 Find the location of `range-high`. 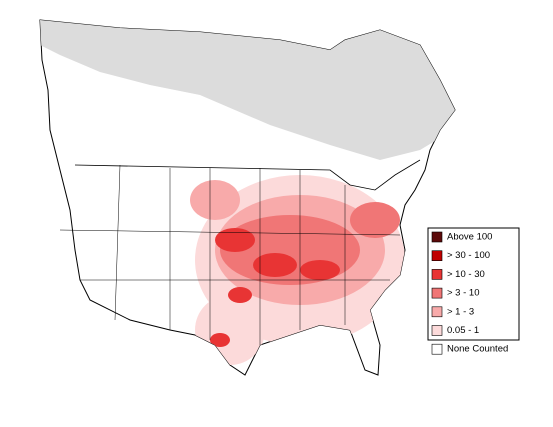

range-high is located at coordinates (375, 220).